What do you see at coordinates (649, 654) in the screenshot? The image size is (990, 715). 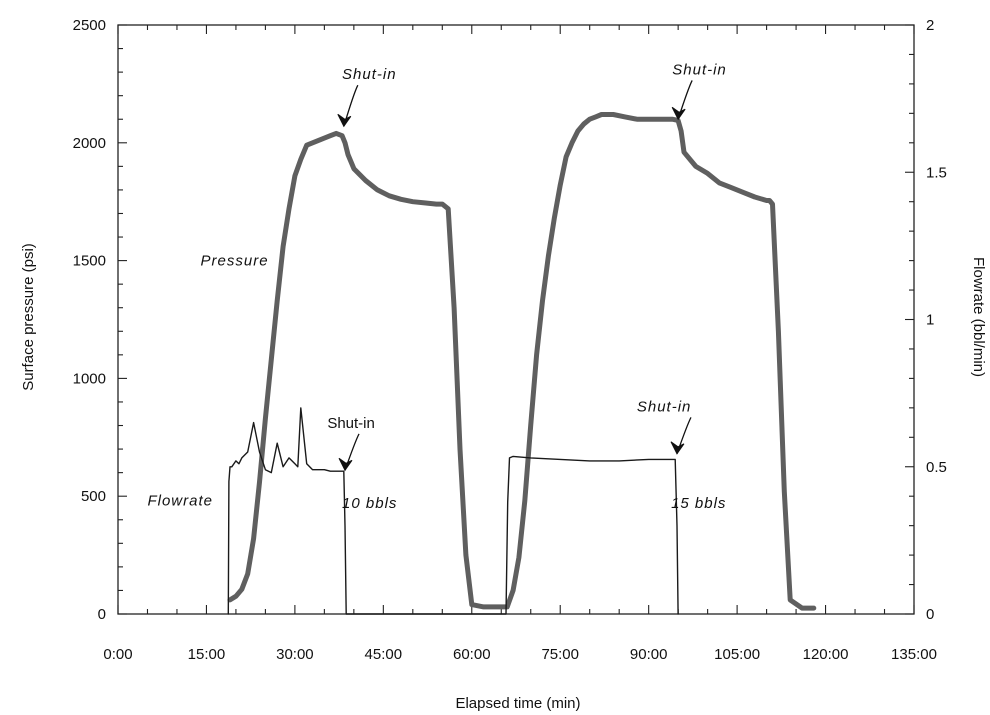 I see `x-tick-label: 90:00` at bounding box center [649, 654].